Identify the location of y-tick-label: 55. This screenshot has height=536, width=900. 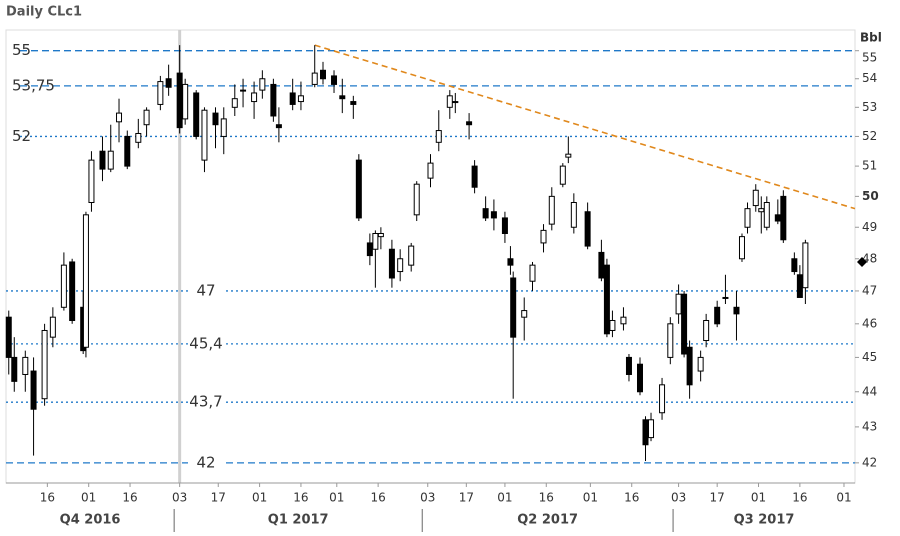
(869, 58).